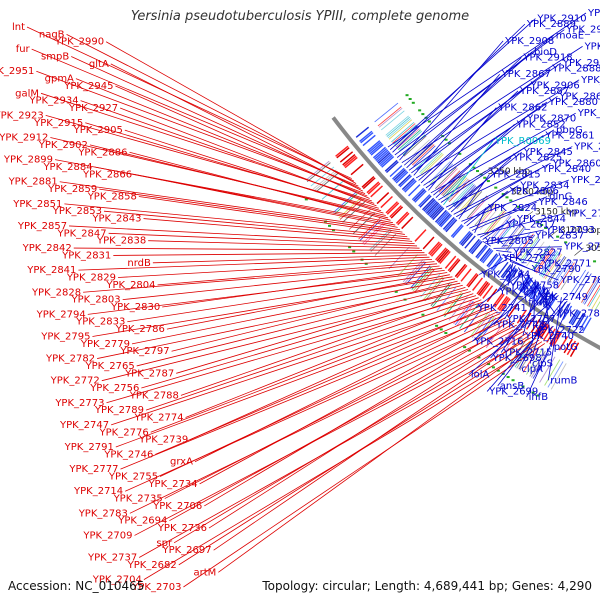 This screenshot has width=600, height=600. Describe the element at coordinates (77, 211) in the screenshot. I see `gene-label: YPK_2853` at that location.